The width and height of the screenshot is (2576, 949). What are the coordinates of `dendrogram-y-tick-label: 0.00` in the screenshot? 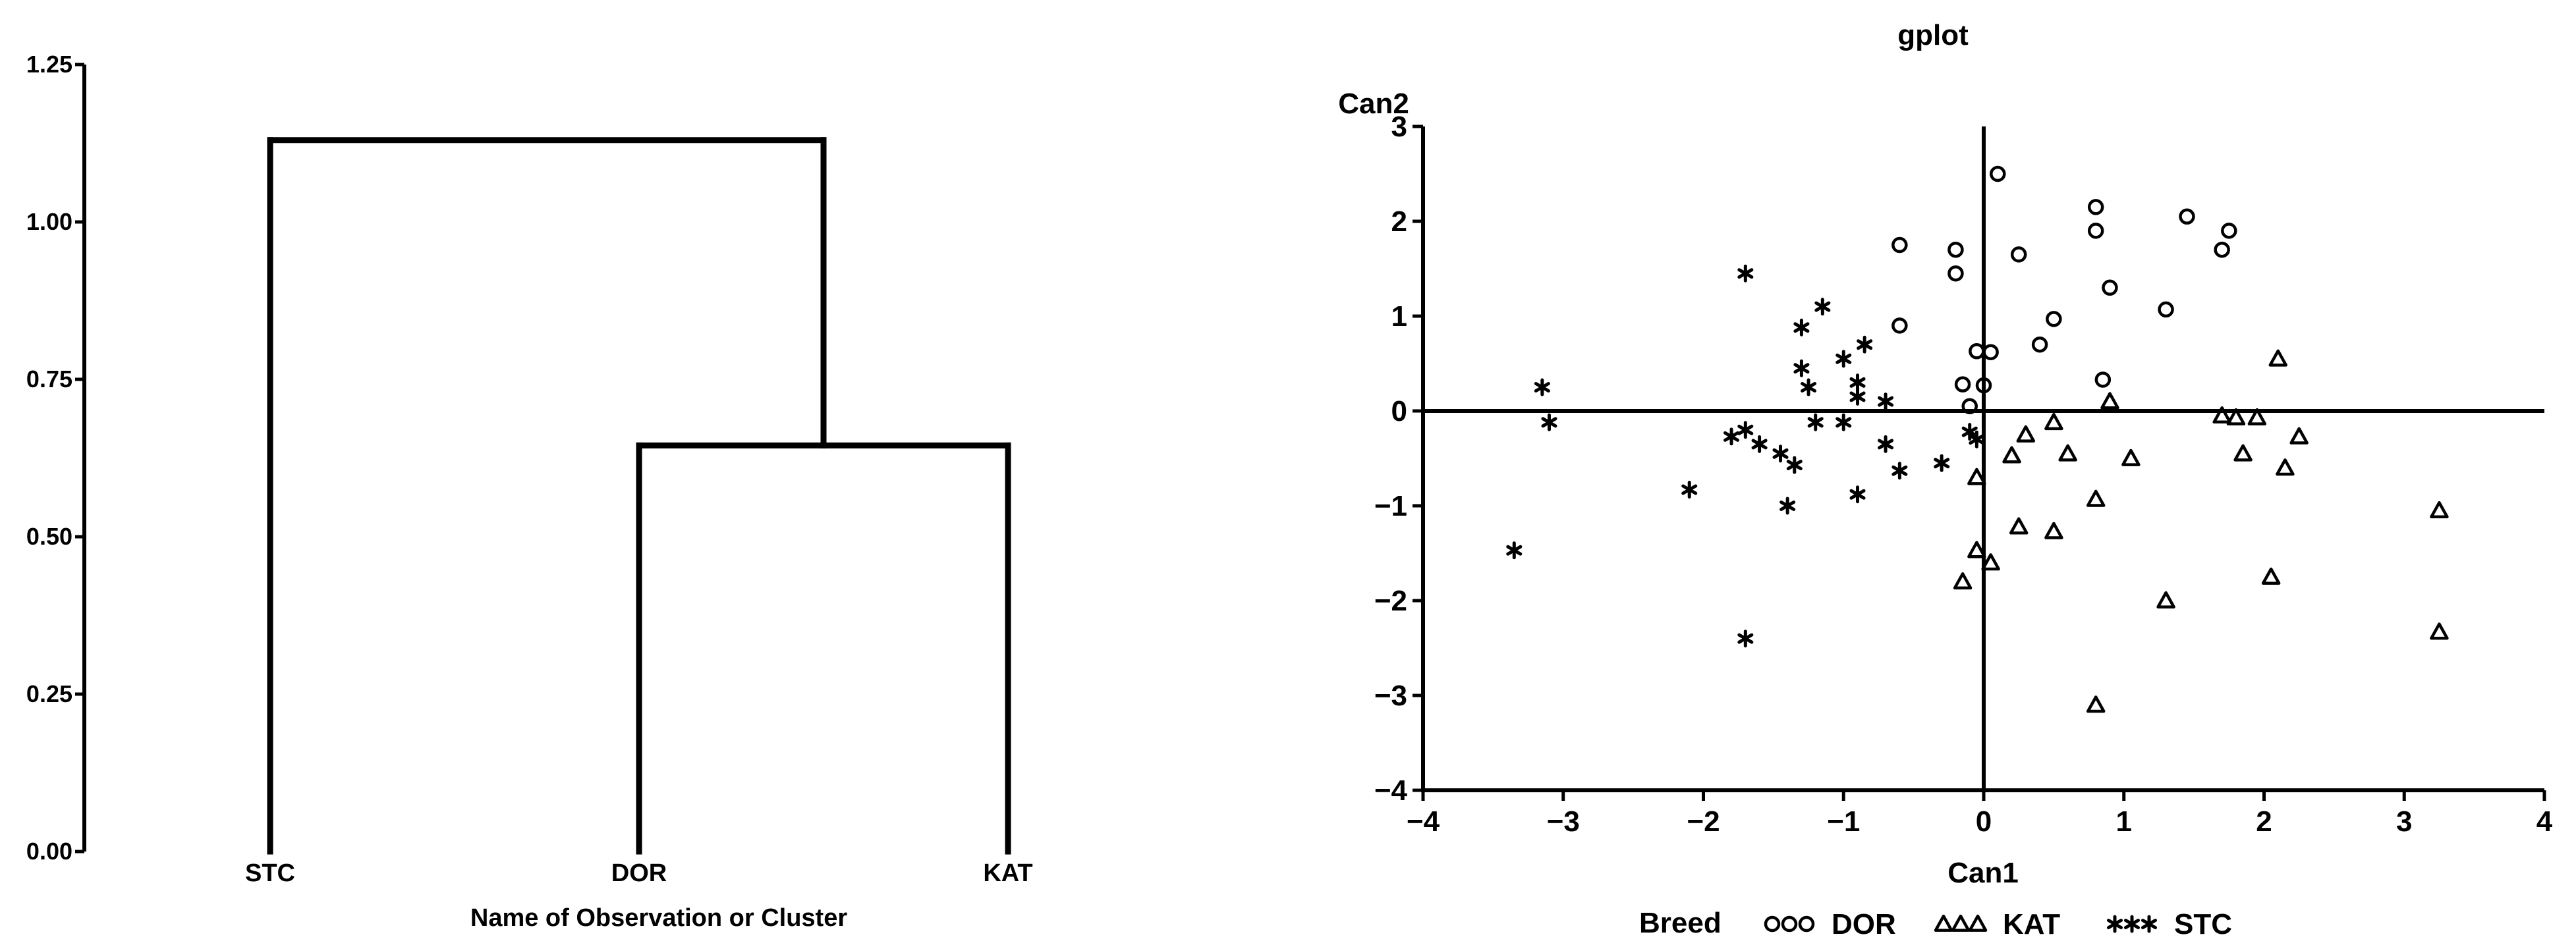 It's located at (49, 851).